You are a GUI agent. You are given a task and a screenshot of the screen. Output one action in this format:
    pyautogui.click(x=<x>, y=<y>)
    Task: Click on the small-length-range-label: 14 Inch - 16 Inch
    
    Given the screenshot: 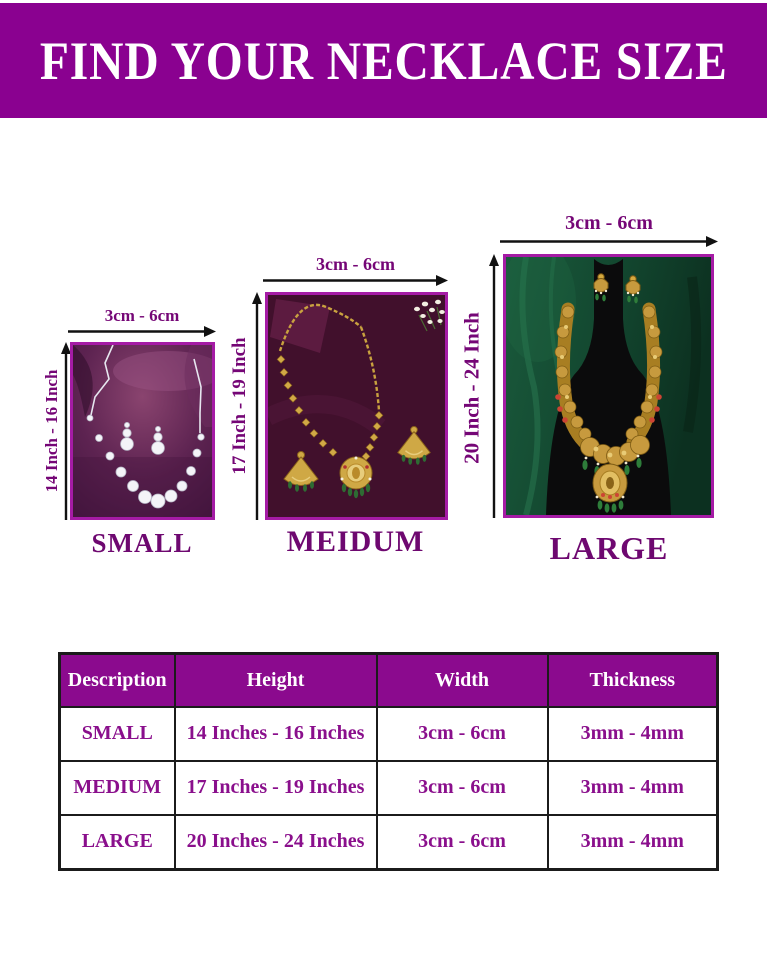 What is the action you would take?
    pyautogui.click(x=51, y=431)
    